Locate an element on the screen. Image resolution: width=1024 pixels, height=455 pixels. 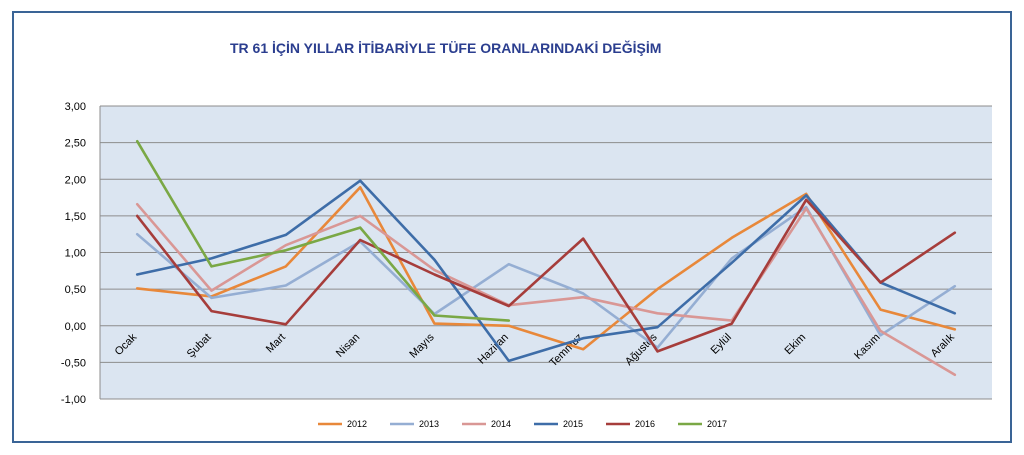
series-line-2017 is located at coordinates (323, 230).